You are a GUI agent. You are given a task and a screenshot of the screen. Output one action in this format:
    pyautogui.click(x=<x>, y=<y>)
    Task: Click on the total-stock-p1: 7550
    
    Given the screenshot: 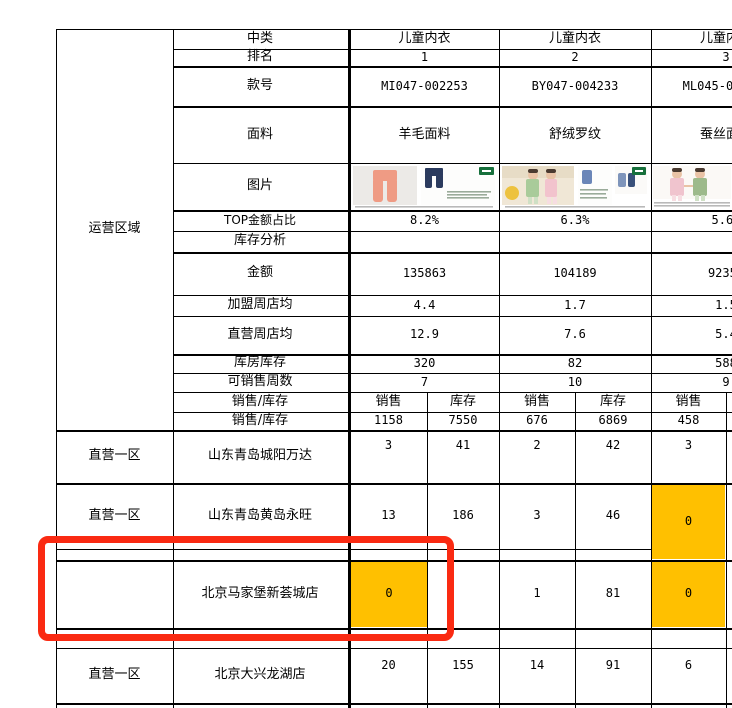 What is the action you would take?
    pyautogui.click(x=463, y=420)
    